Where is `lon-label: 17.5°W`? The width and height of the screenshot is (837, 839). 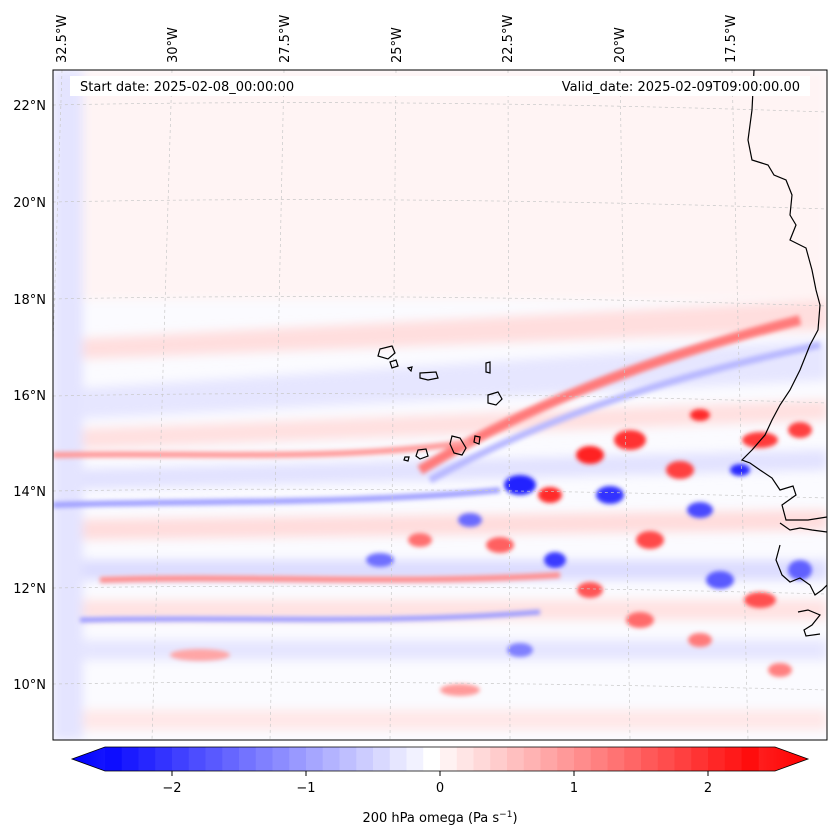
lon-label: 17.5°W is located at coordinates (731, 39).